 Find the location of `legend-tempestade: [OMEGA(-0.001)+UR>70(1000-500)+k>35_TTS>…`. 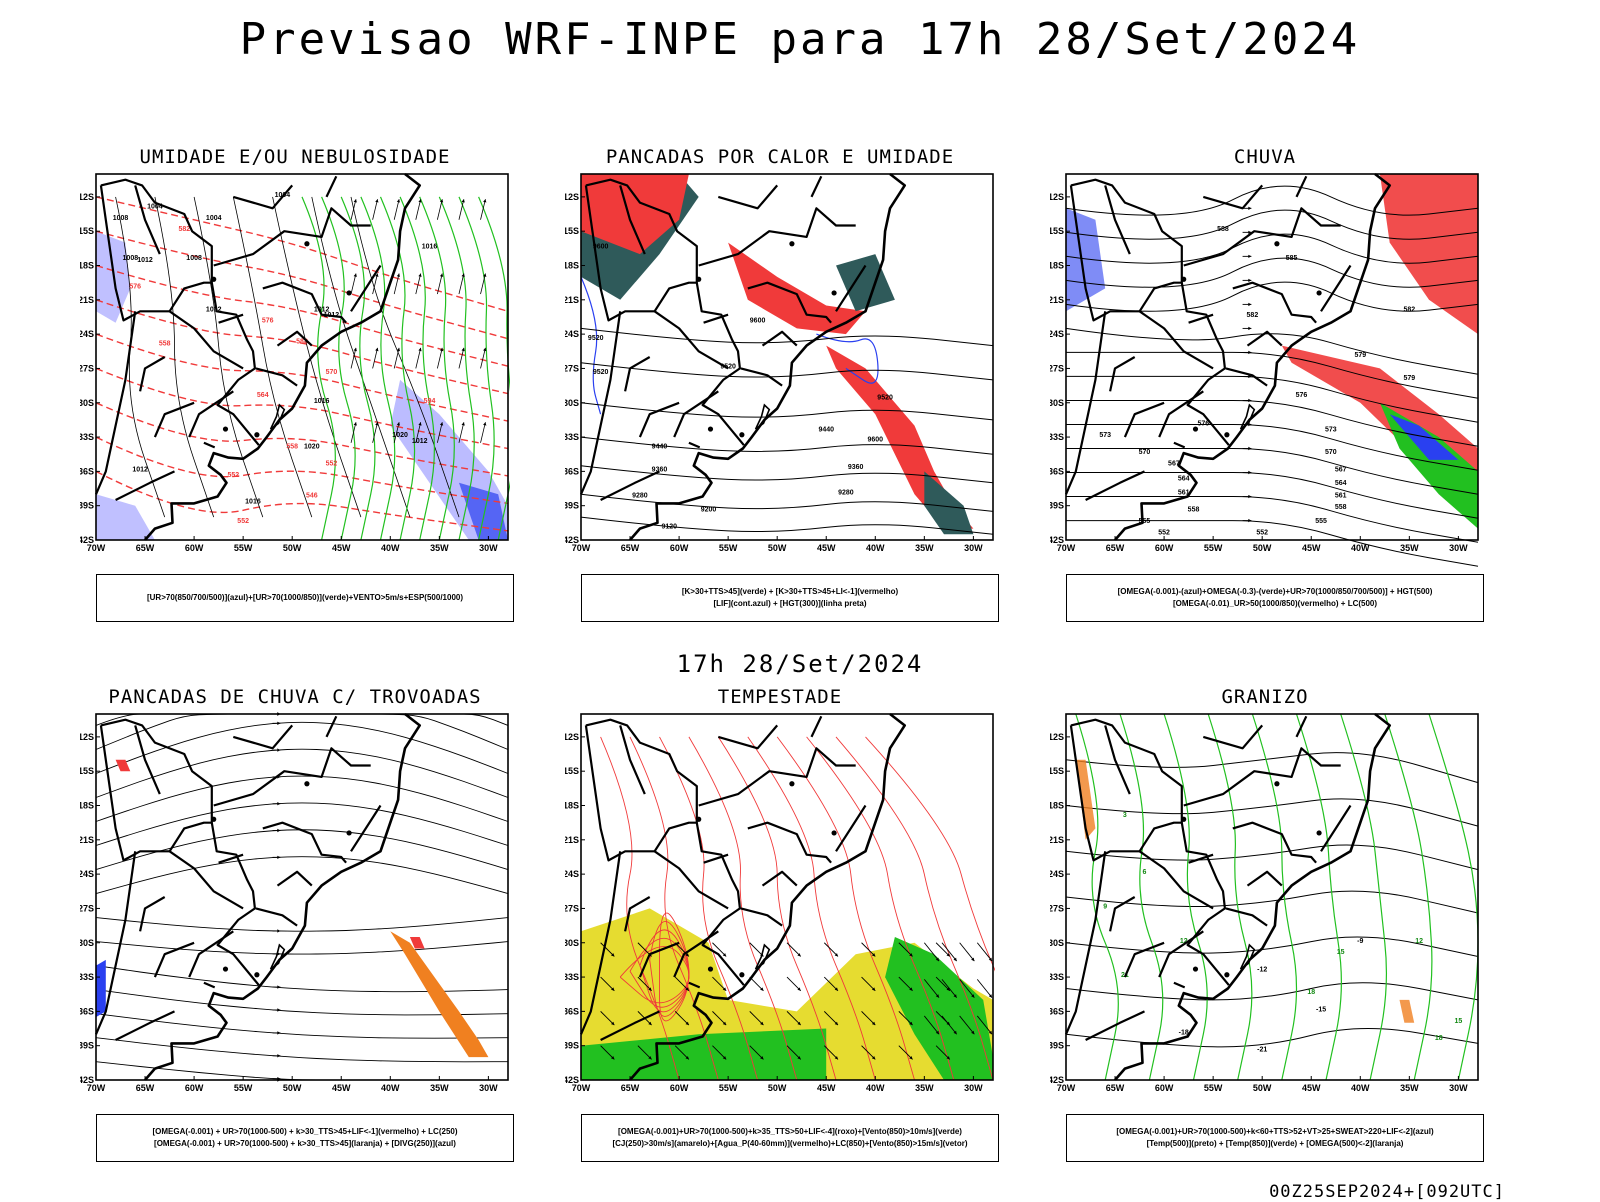

legend-tempestade: [OMEGA(-0.001)+UR>70(1000-500)+k>35_TTS>… is located at coordinates (790, 1138).